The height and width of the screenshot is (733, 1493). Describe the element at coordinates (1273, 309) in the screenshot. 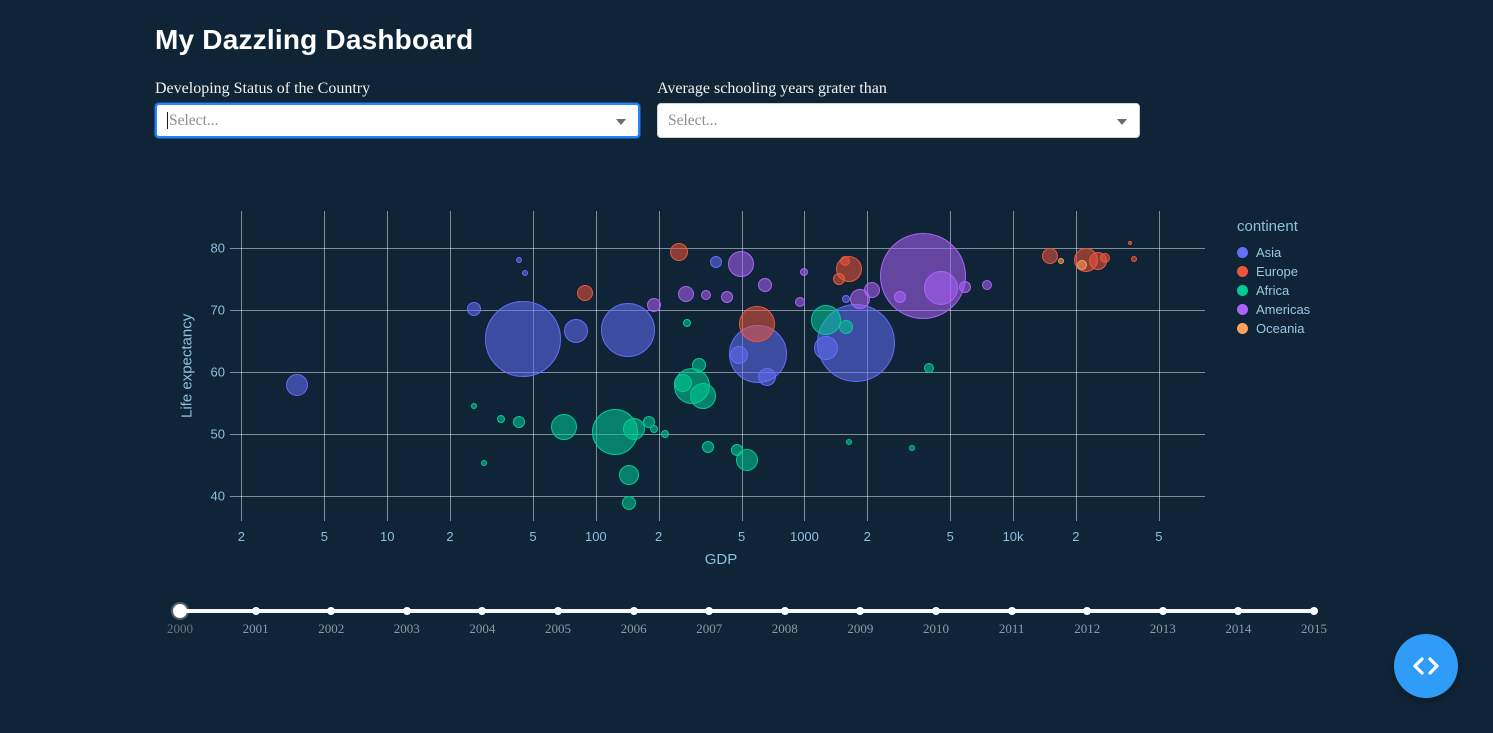

I see `legend-item-americas: Americas` at that location.